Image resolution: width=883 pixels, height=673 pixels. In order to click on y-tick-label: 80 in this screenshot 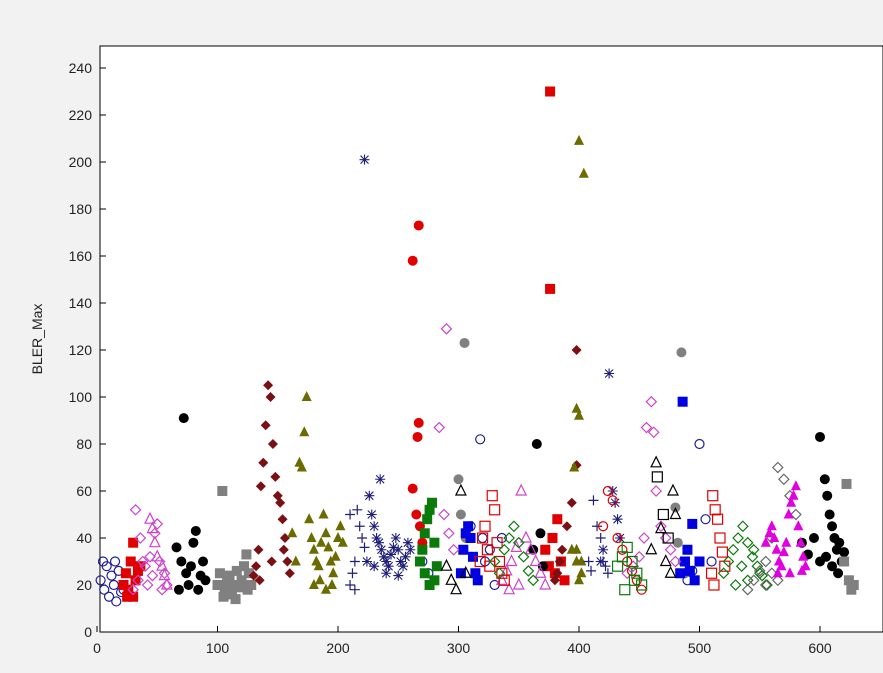, I will do `click(84, 444)`.